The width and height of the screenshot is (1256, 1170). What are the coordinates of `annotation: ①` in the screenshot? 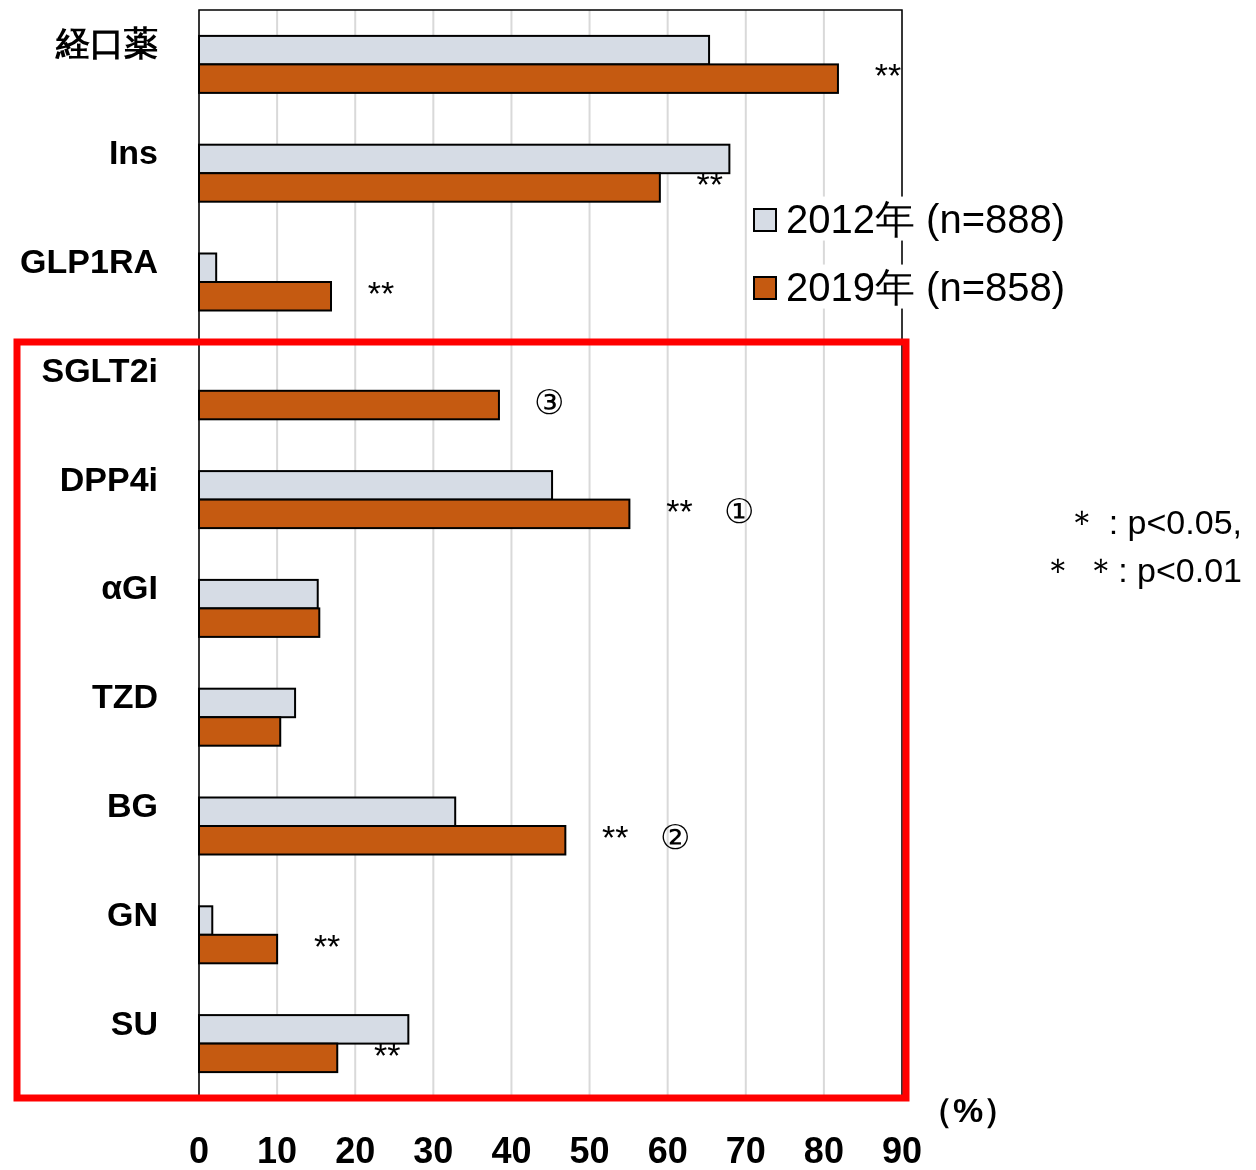 It's located at (739, 510).